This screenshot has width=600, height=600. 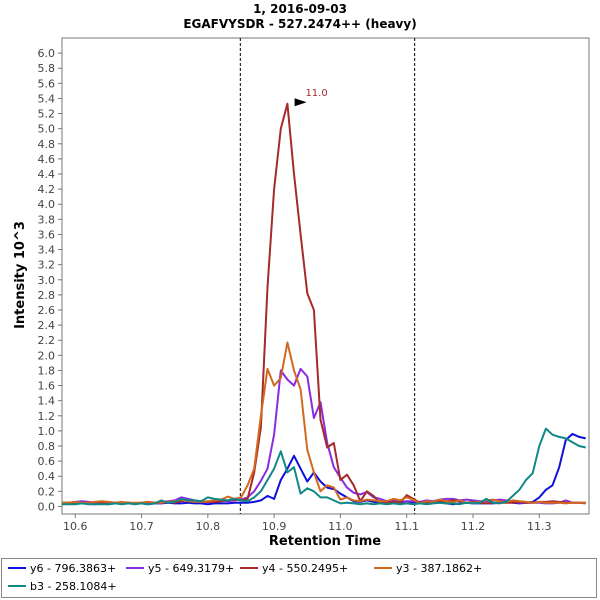 I want to click on legend-item: y5 - 649.3179+, so click(x=180, y=569).